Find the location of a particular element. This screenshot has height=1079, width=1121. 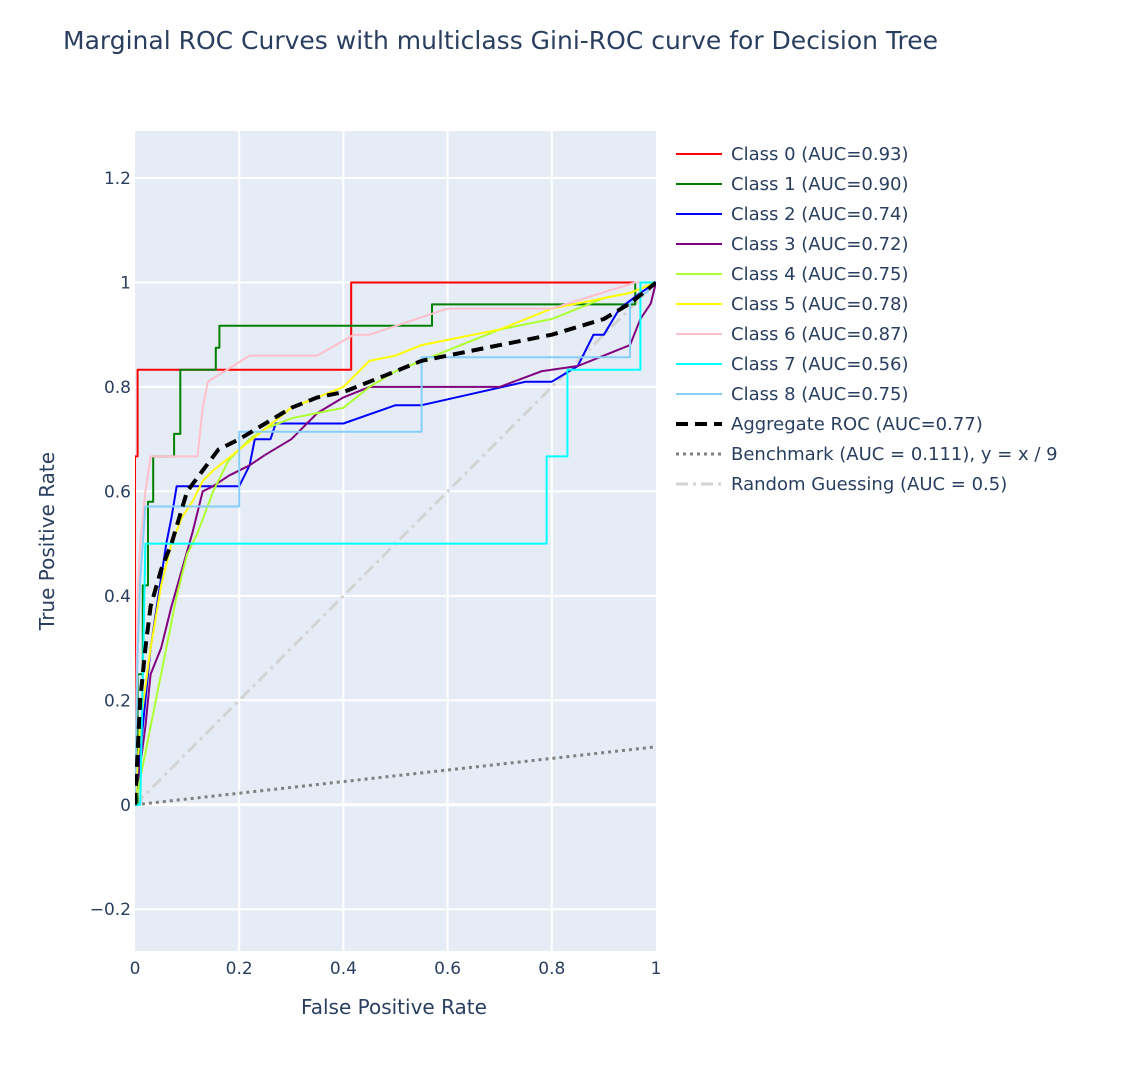

legend-label: Class 3 (AUC=0.72) is located at coordinates (820, 244).